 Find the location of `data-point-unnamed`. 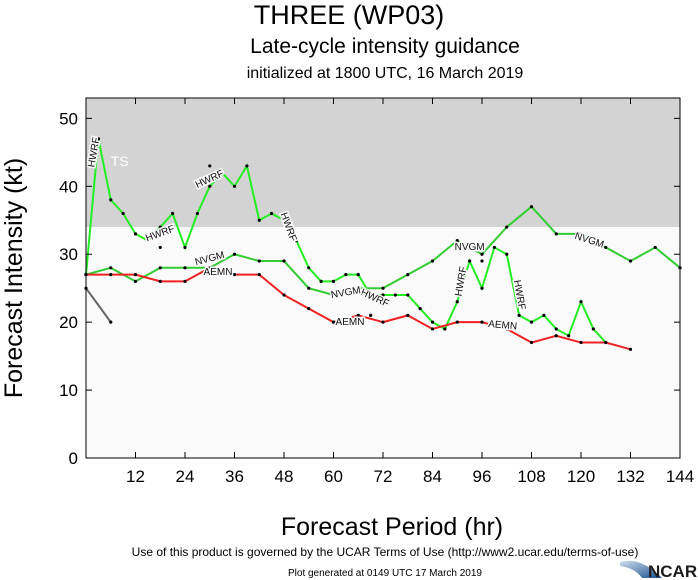

data-point-unnamed is located at coordinates (111, 322).